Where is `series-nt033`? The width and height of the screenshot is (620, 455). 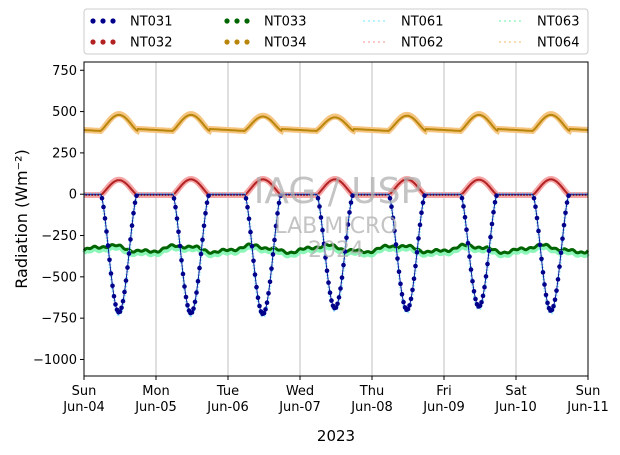
series-nt033 is located at coordinates (336, 248).